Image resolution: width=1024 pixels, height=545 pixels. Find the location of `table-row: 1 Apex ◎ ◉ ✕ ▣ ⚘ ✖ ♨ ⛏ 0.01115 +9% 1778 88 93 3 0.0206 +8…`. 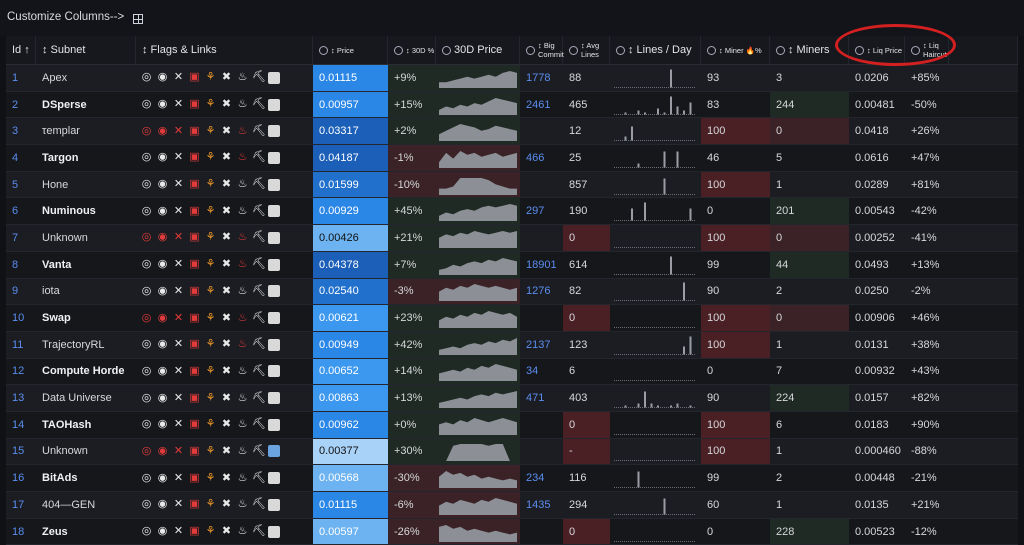

table-row: 1 Apex ◎ ◉ ✕ ▣ ⚘ ✖ ♨ ⛏ 0.01115 +9% 1778 88 93 3 0.0206 +8… is located at coordinates (512, 78).